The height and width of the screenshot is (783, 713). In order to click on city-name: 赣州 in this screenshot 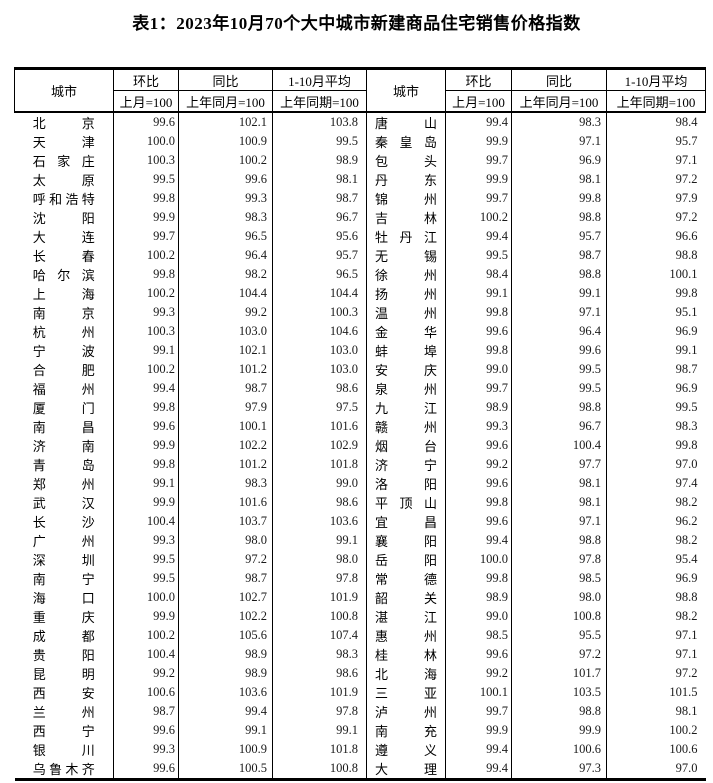, I will do `click(406, 427)`.